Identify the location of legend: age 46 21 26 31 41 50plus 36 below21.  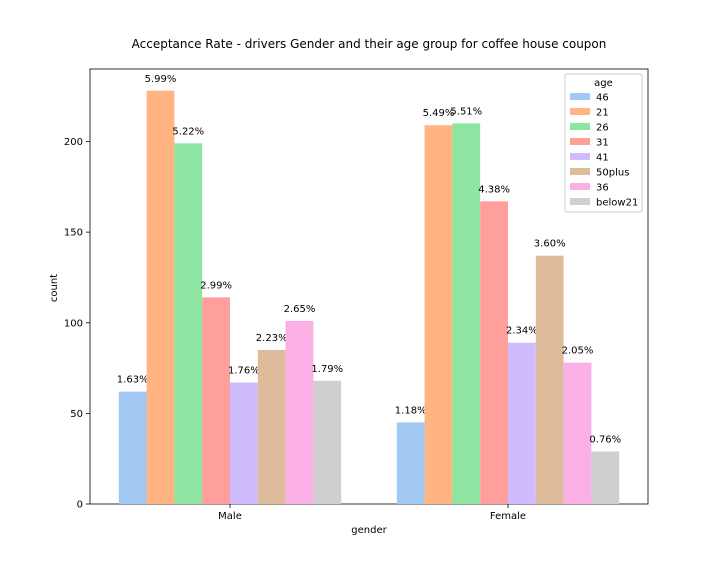
(603, 143).